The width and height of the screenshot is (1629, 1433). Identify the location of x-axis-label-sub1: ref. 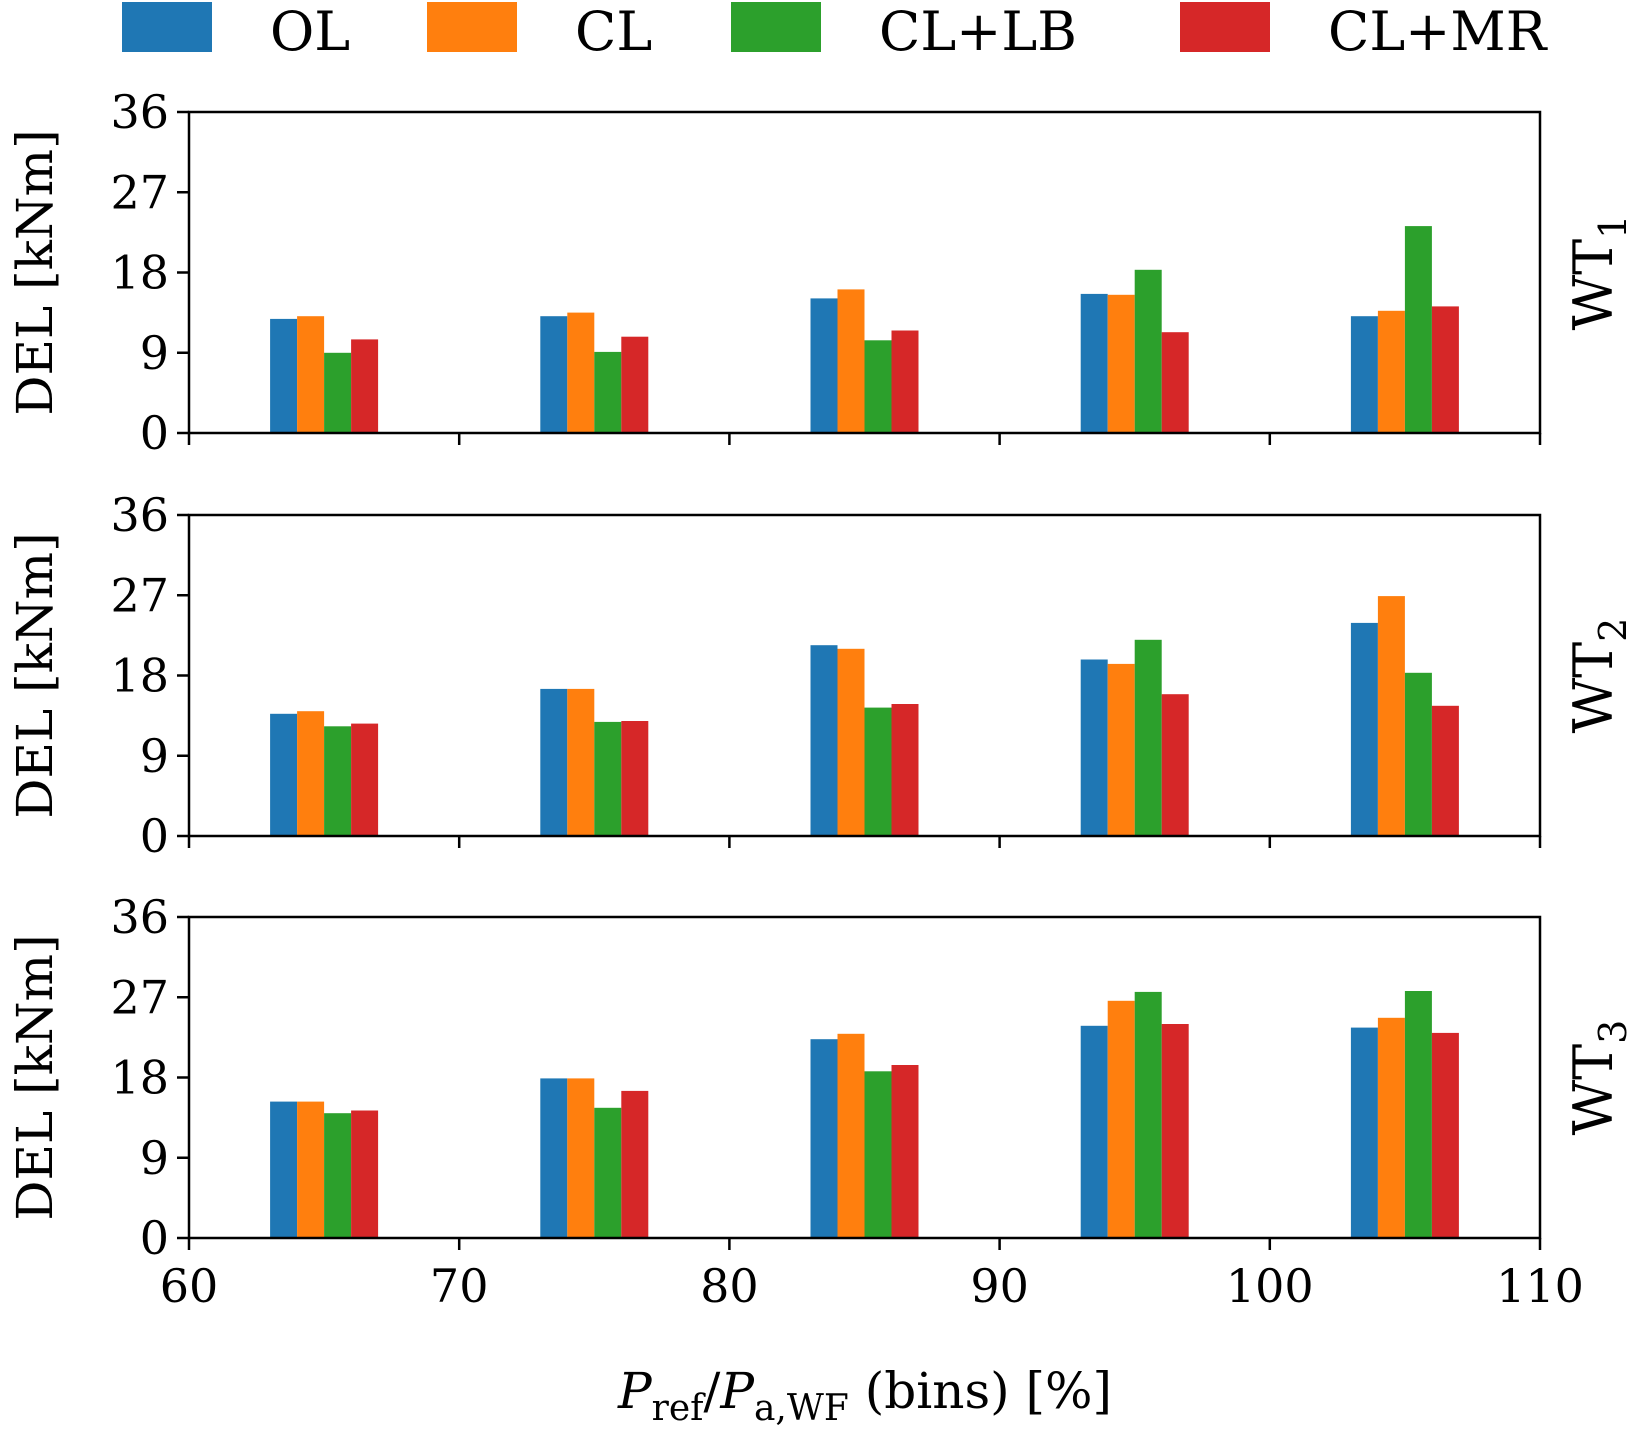
(679, 1408).